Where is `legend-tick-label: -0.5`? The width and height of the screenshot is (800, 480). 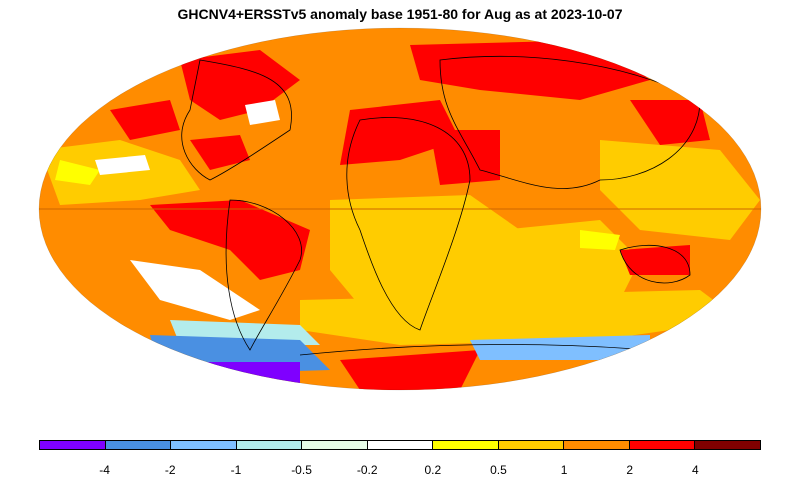
legend-tick-label: -0.5 is located at coordinates (301, 470).